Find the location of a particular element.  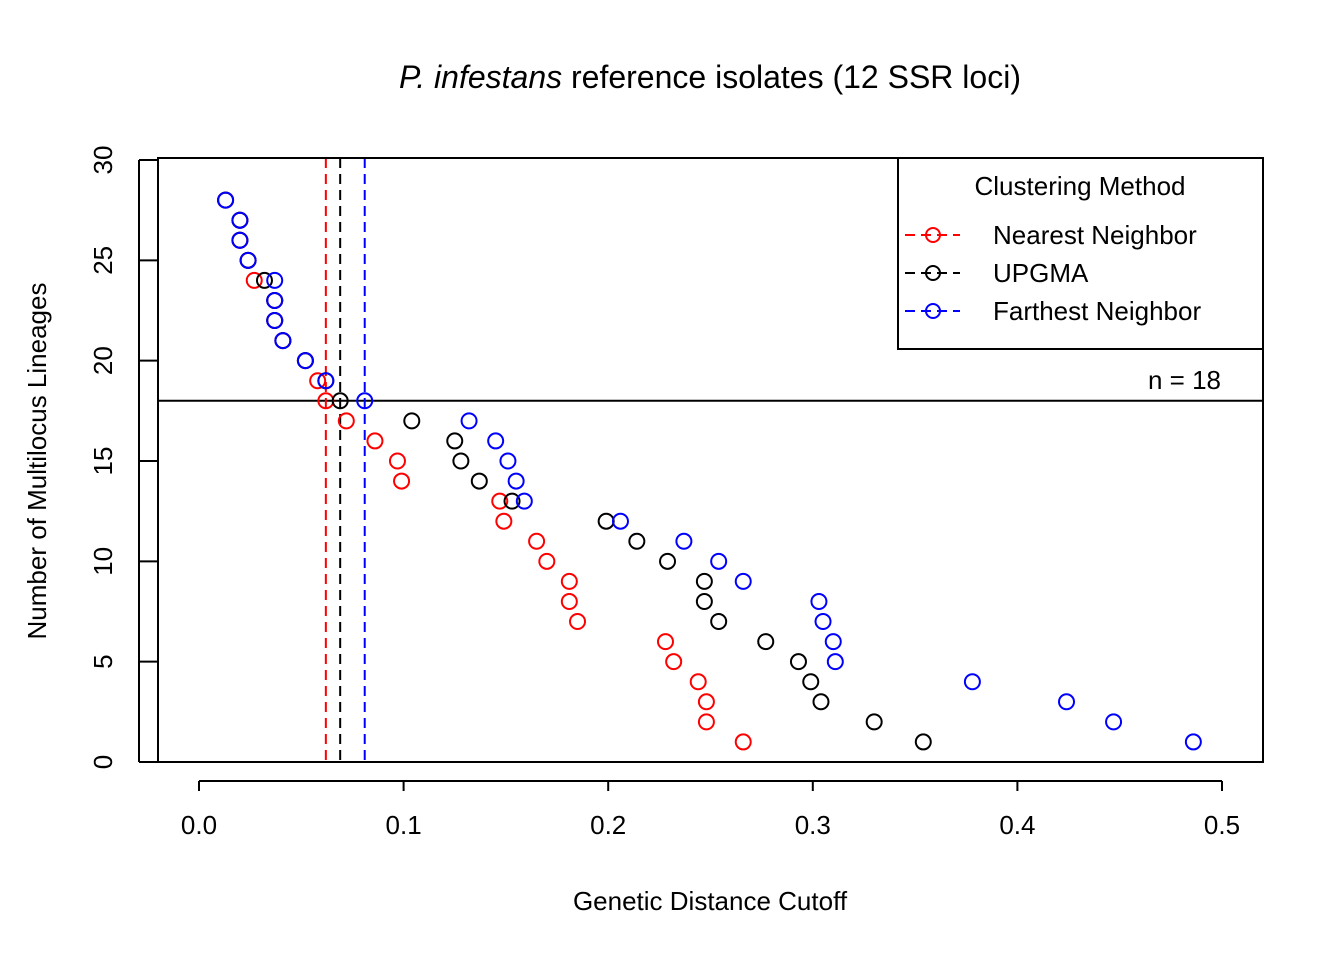

legend-label: UPGMA is located at coordinates (1041, 273).